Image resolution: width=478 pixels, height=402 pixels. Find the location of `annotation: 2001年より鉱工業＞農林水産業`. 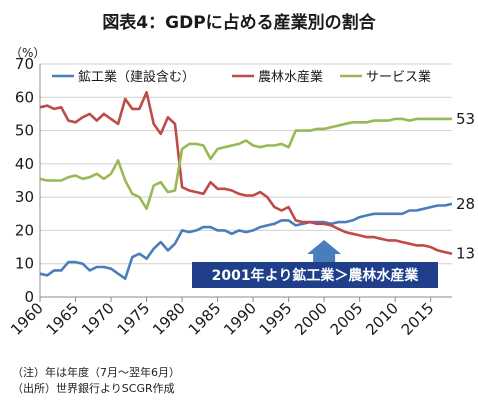

annotation: 2001年より鉱工業＞農林水産業 is located at coordinates (315, 264).